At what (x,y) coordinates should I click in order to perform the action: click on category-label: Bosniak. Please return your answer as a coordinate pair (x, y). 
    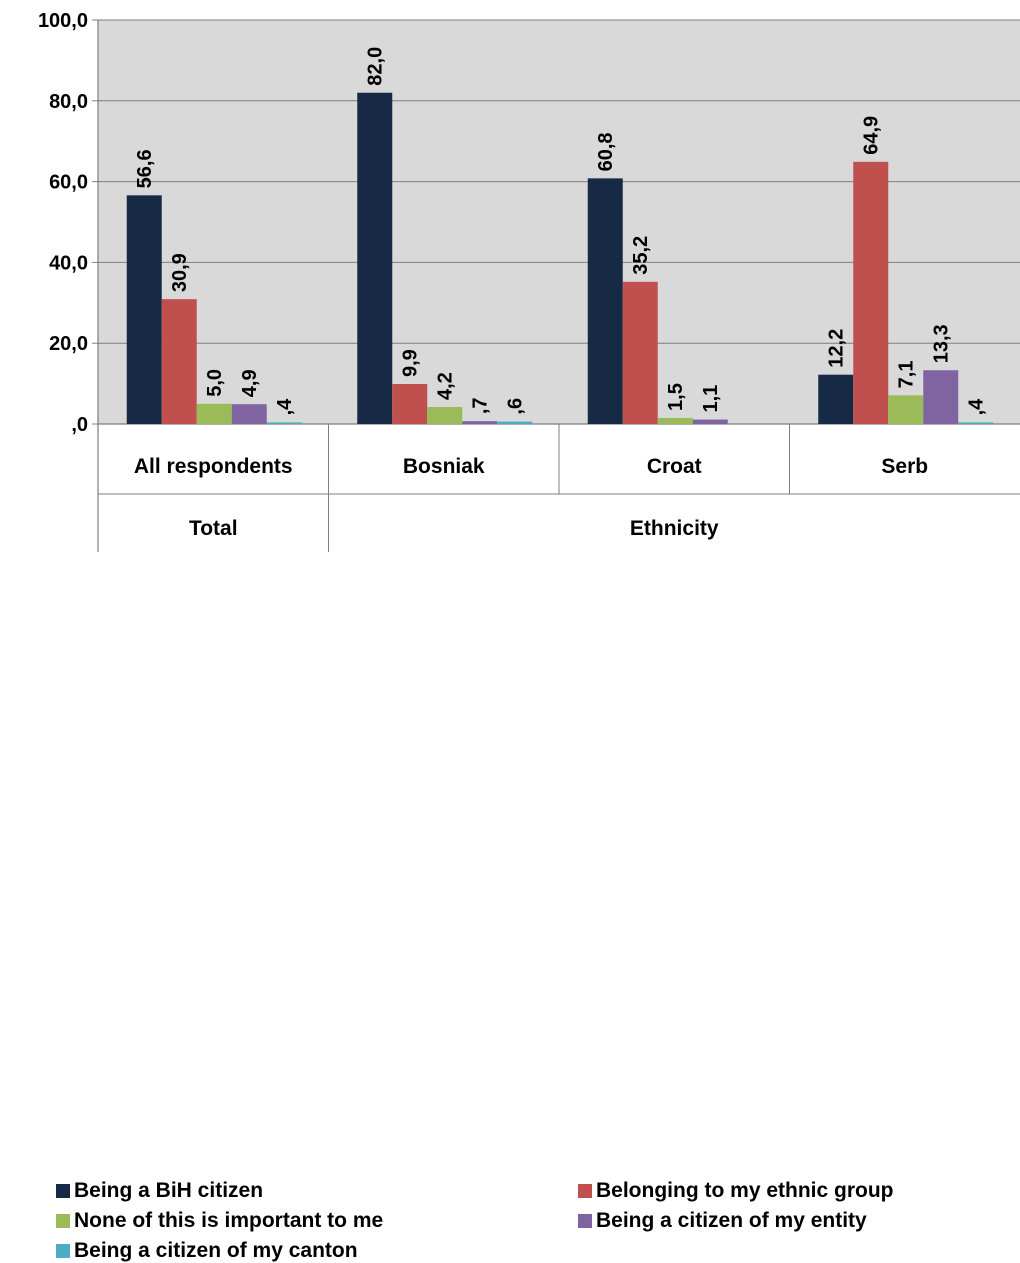
    Looking at the image, I should click on (444, 466).